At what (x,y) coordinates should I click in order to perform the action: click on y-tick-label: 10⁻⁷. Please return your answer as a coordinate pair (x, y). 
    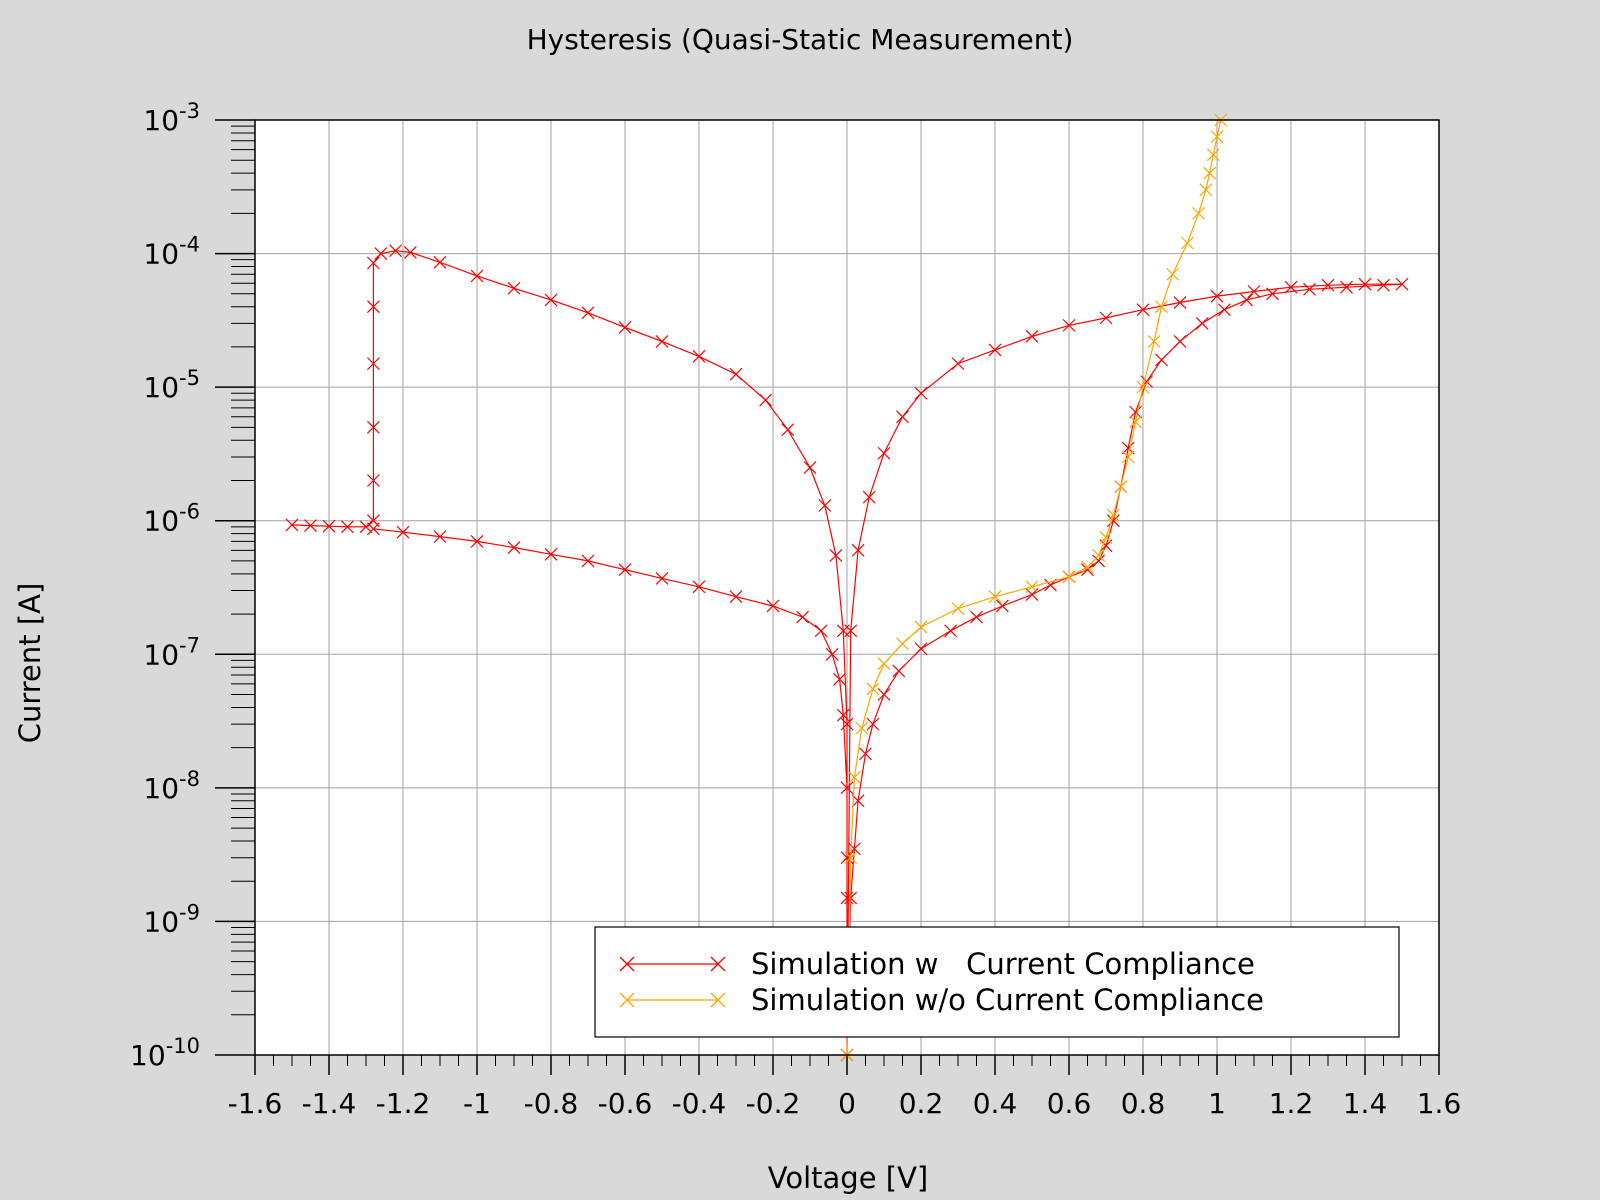
    Looking at the image, I should click on (171, 652).